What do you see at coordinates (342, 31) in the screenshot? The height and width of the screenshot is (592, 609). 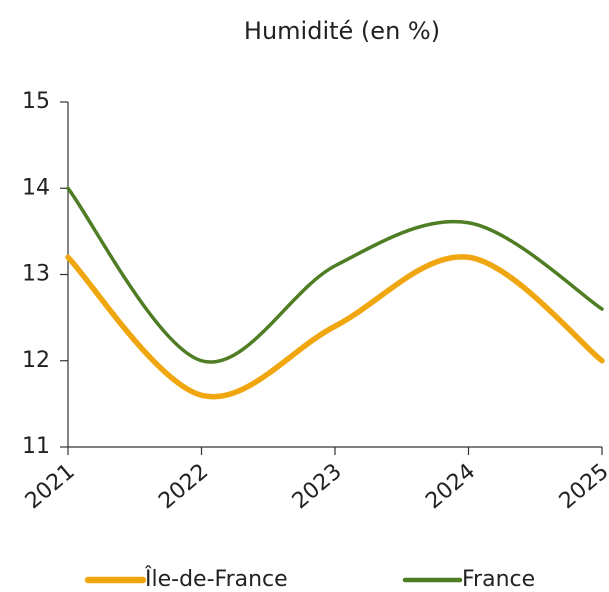 I see `chart-title: Humidité (en %)` at bounding box center [342, 31].